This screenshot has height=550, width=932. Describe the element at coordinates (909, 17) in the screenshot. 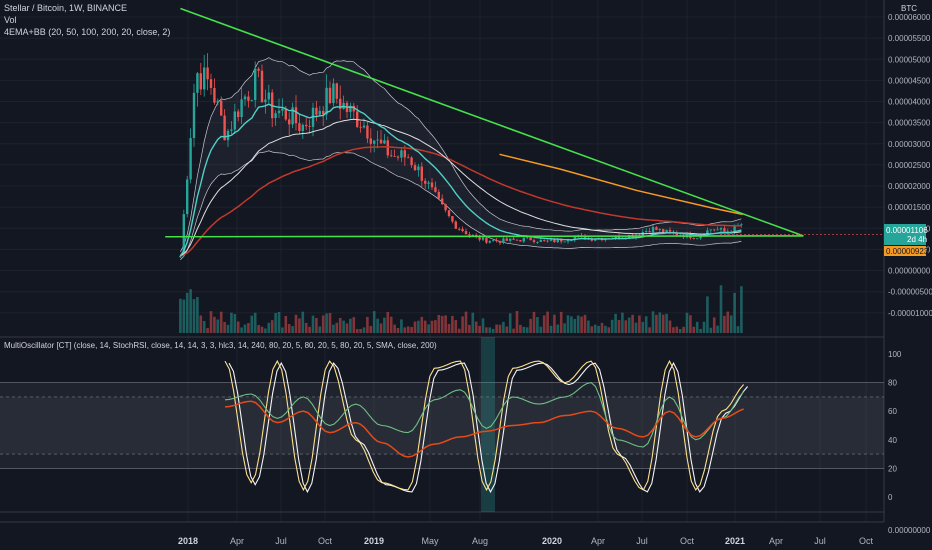

I see `price-tick-label: 0.00006000` at that location.